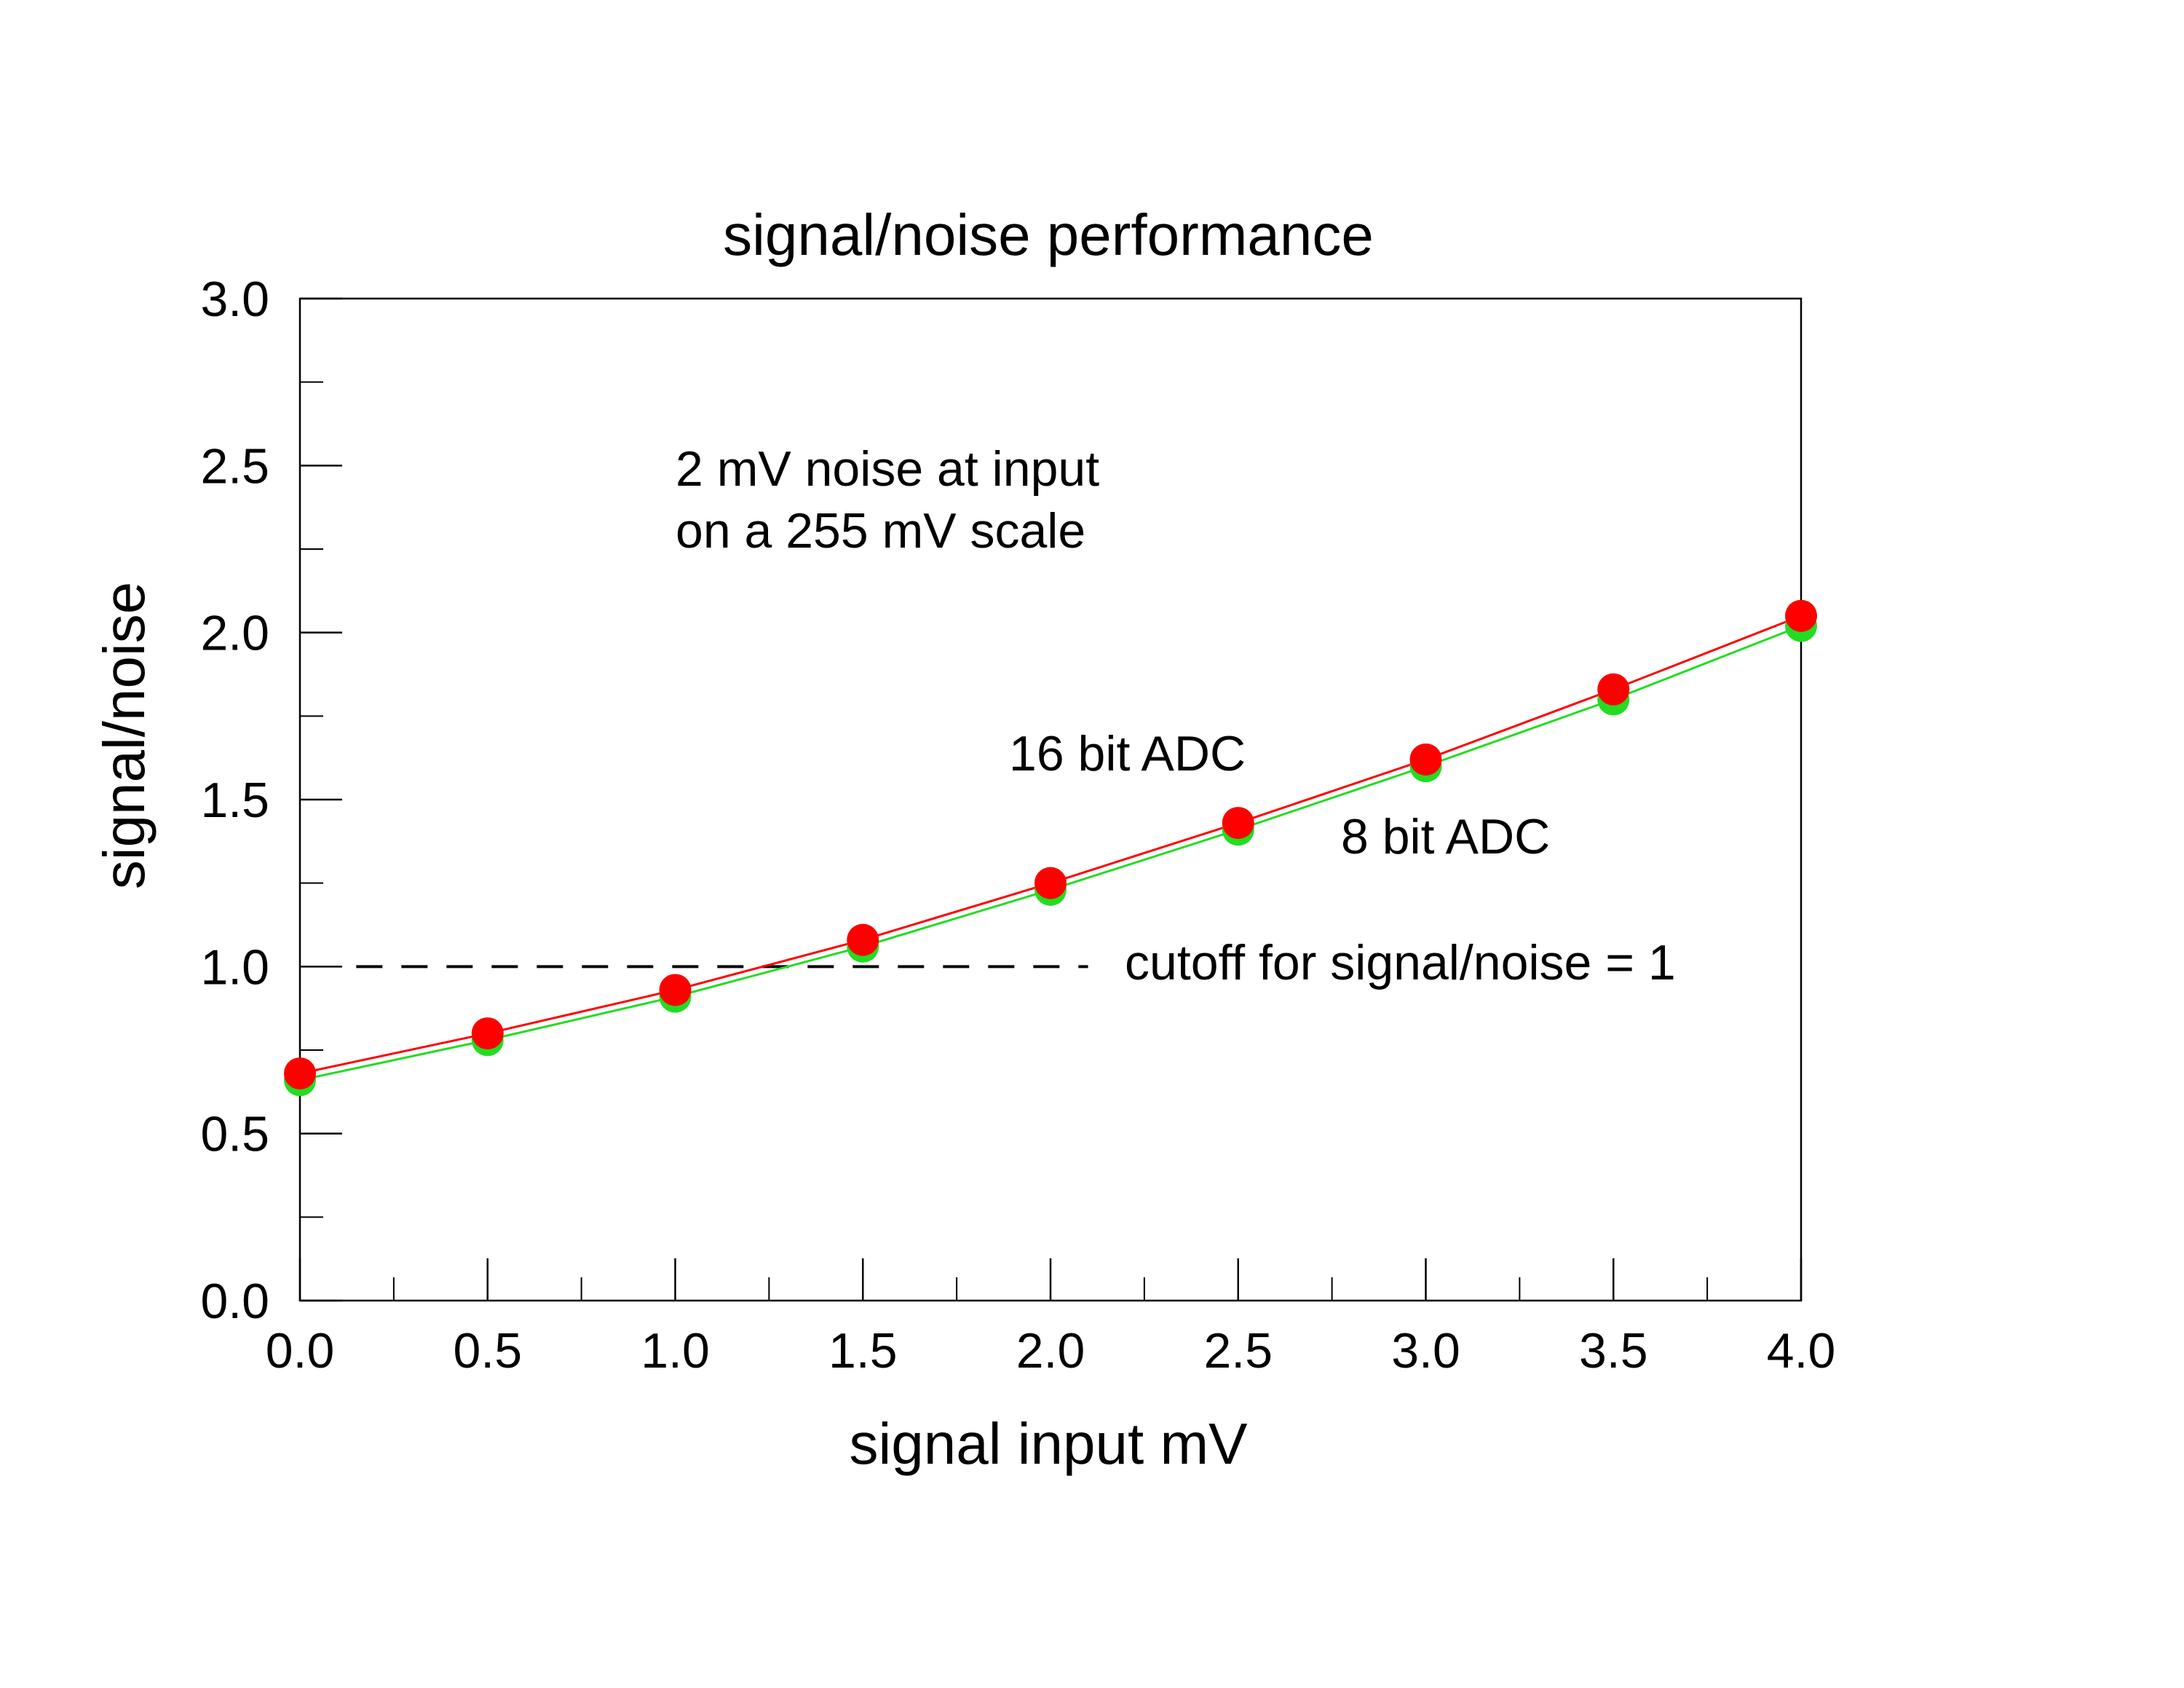 The image size is (2184, 1688). What do you see at coordinates (1613, 1351) in the screenshot?
I see `x-tick-label: 3.5` at bounding box center [1613, 1351].